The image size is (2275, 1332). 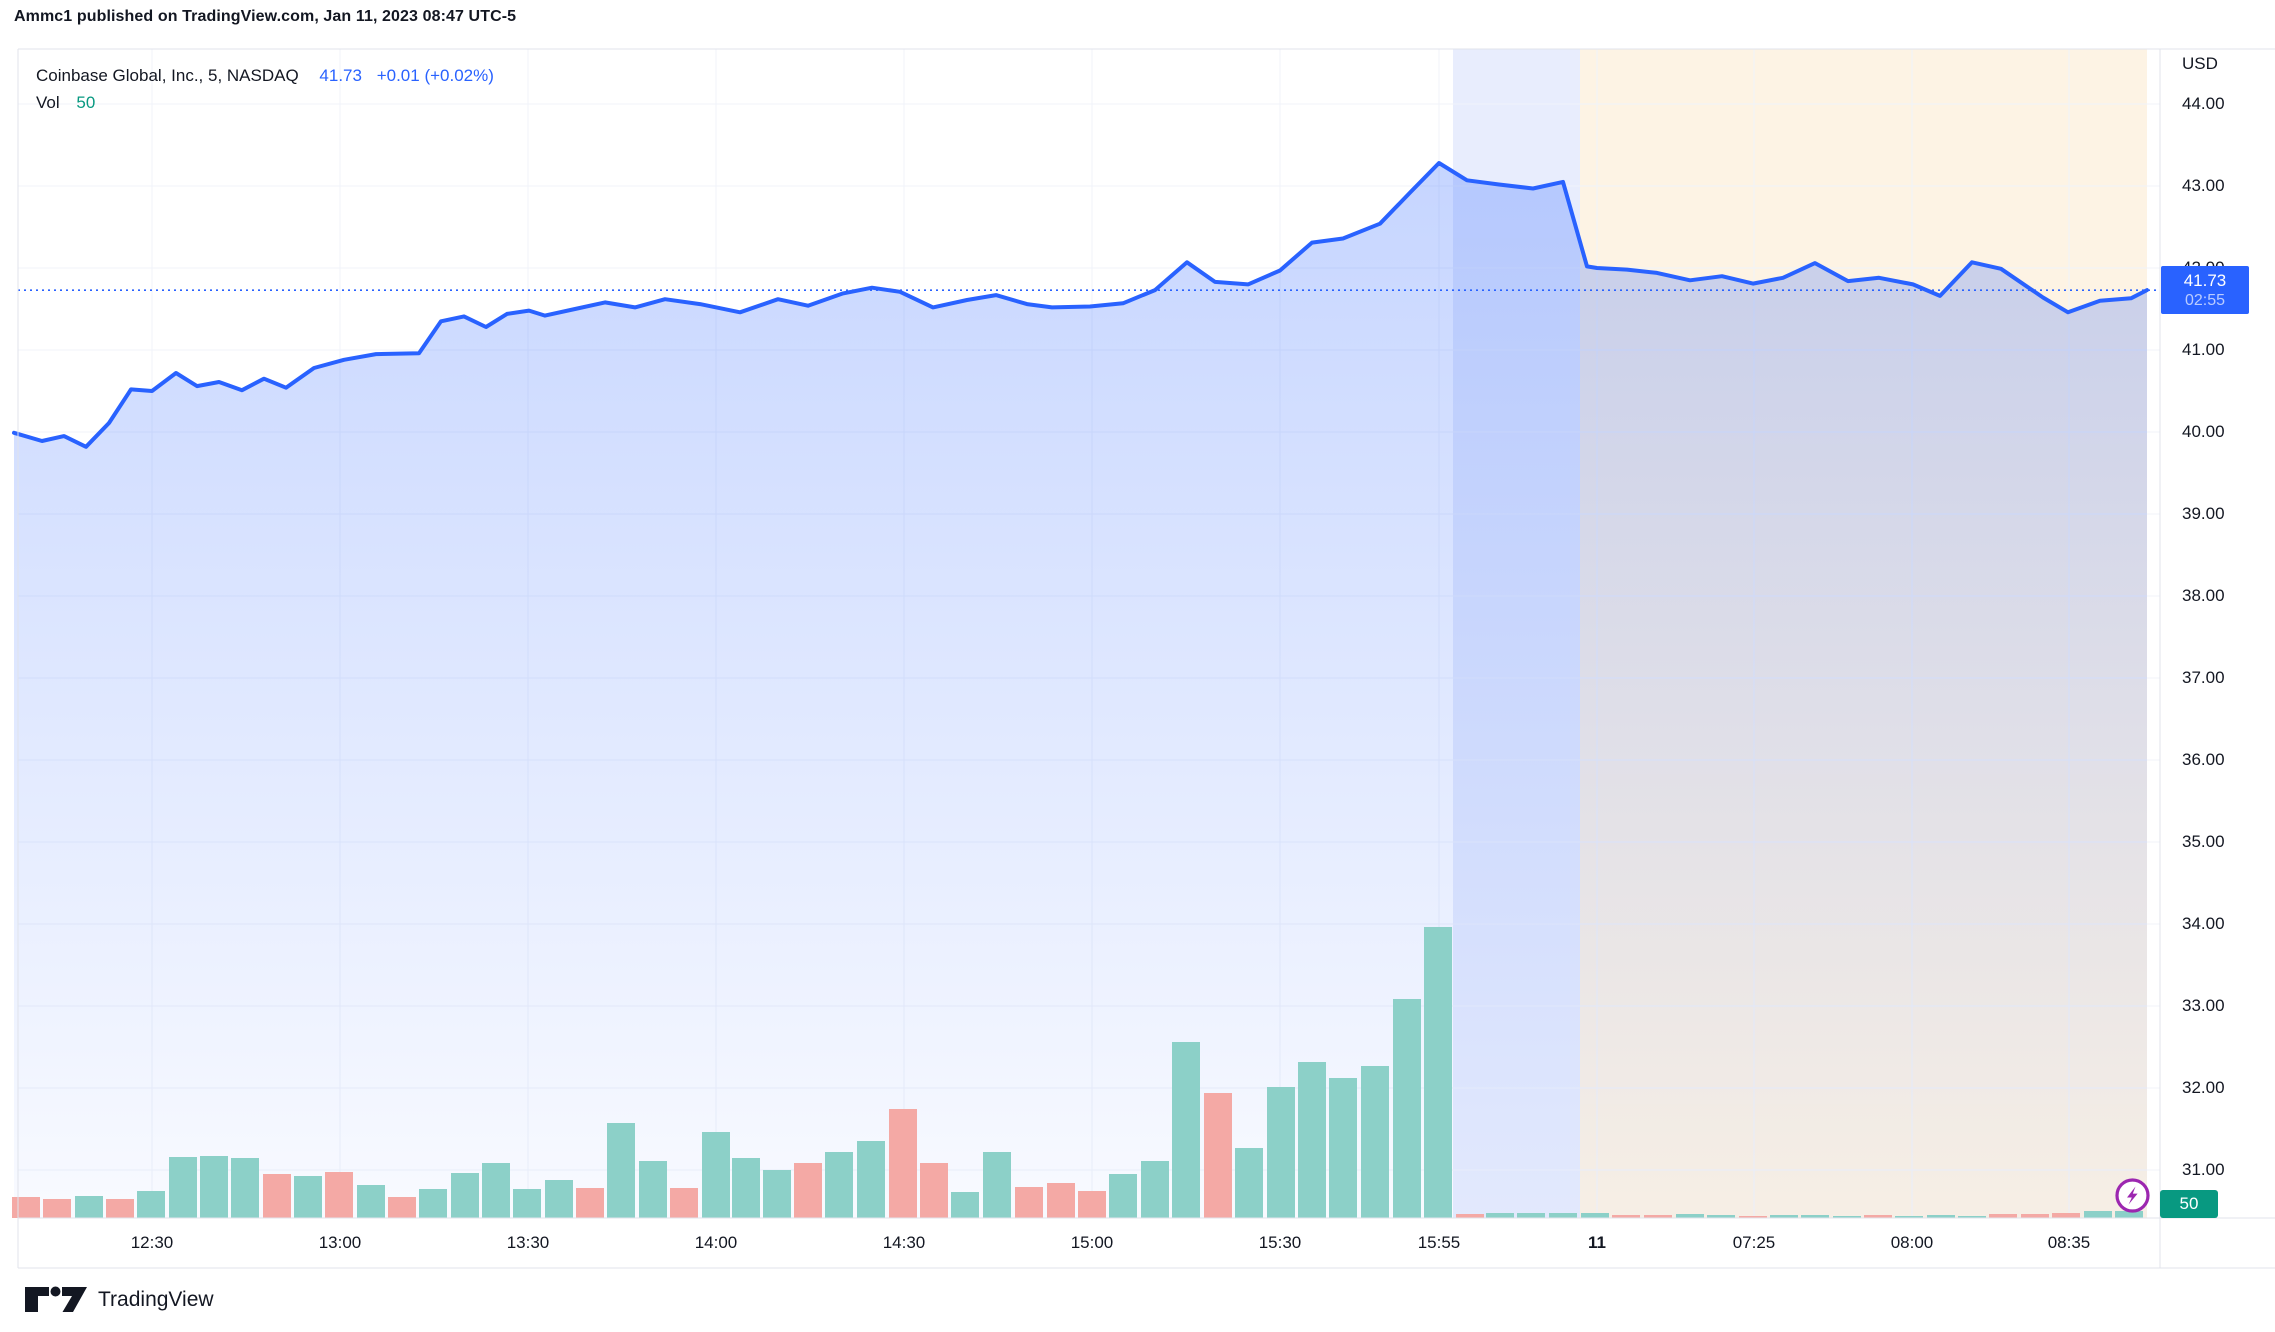 I want to click on tradingview-wordmark: TradingView, so click(x=156, y=1299).